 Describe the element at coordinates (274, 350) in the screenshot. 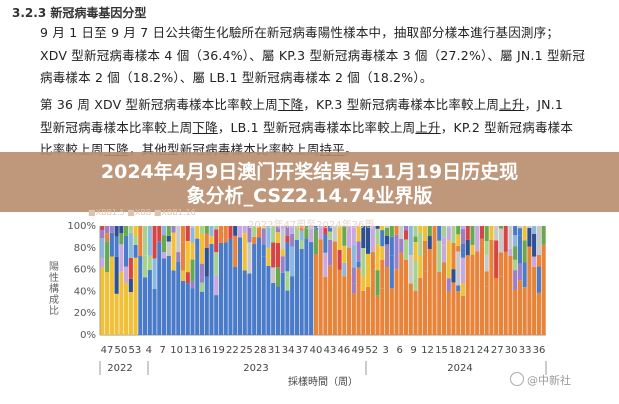

I see `x-tick-label: 31` at that location.